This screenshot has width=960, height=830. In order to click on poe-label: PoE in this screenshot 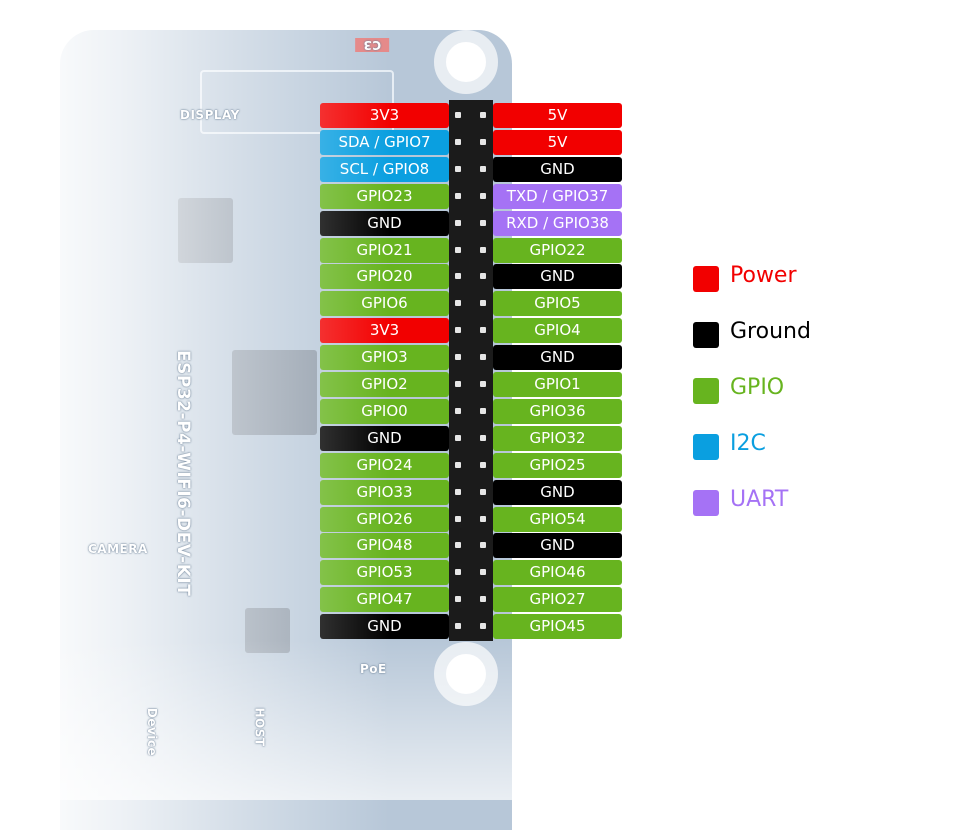, I will do `click(373, 669)`.